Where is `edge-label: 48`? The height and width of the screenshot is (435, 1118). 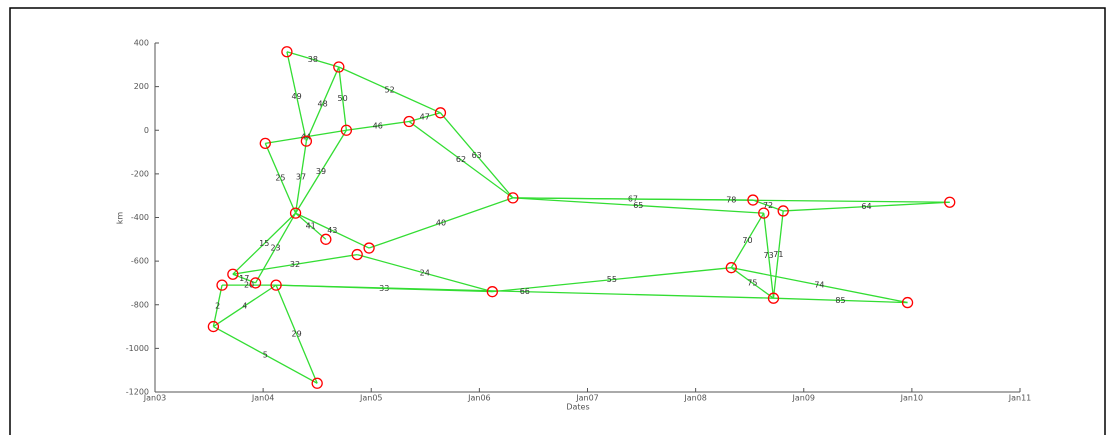 edge-label: 48 is located at coordinates (323, 104).